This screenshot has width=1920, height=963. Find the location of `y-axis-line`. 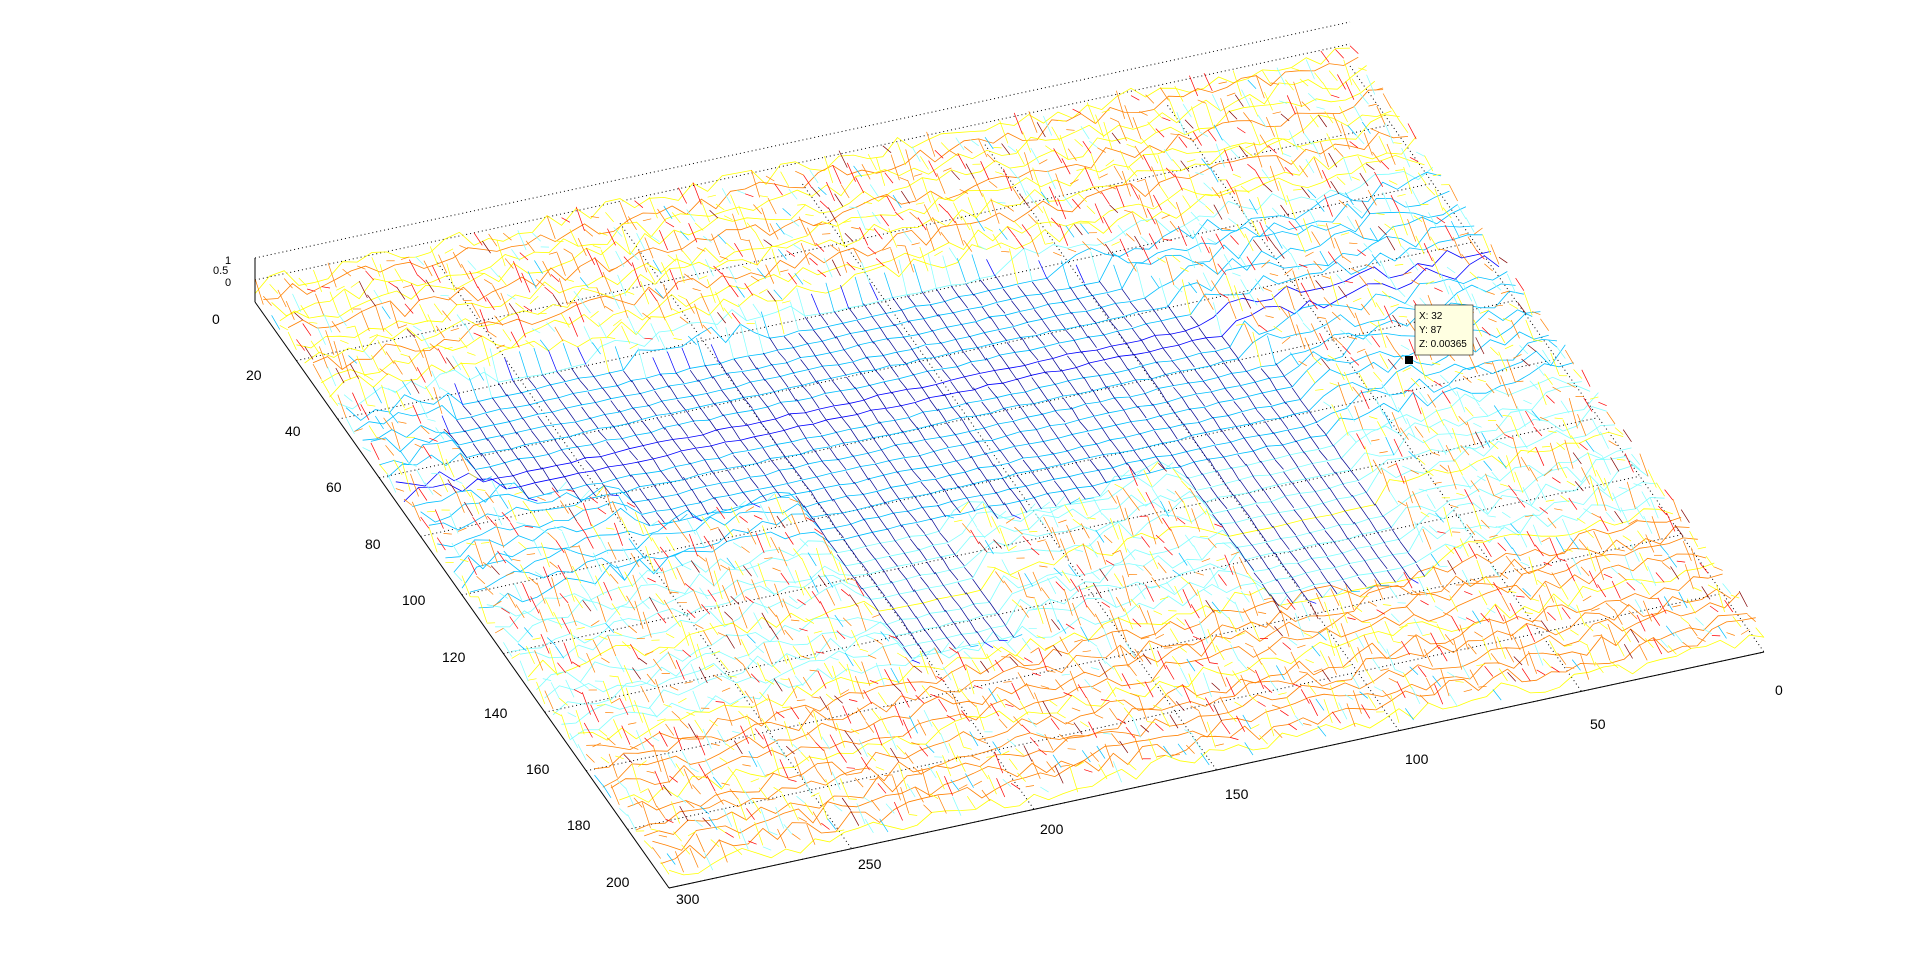

y-axis-line is located at coordinates (462, 595).